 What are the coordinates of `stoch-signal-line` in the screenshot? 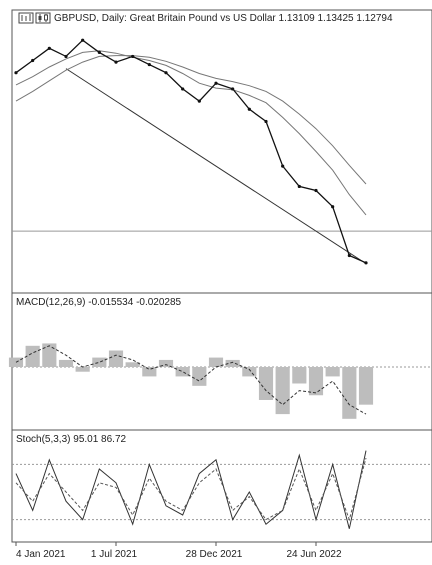 It's located at (191, 489).